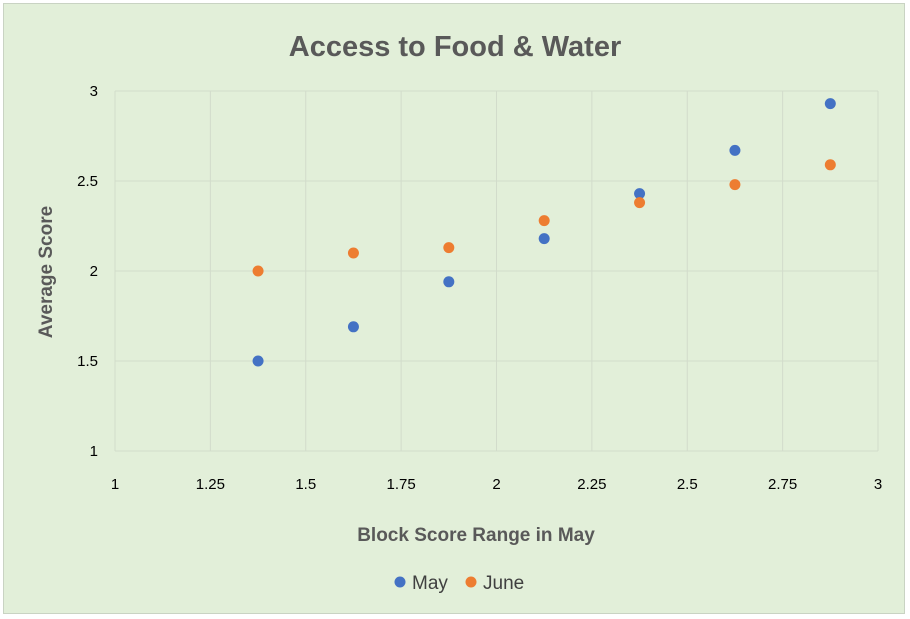 Image resolution: width=910 pixels, height=619 pixels. I want to click on x-tick-label: 2.25, so click(591, 484).